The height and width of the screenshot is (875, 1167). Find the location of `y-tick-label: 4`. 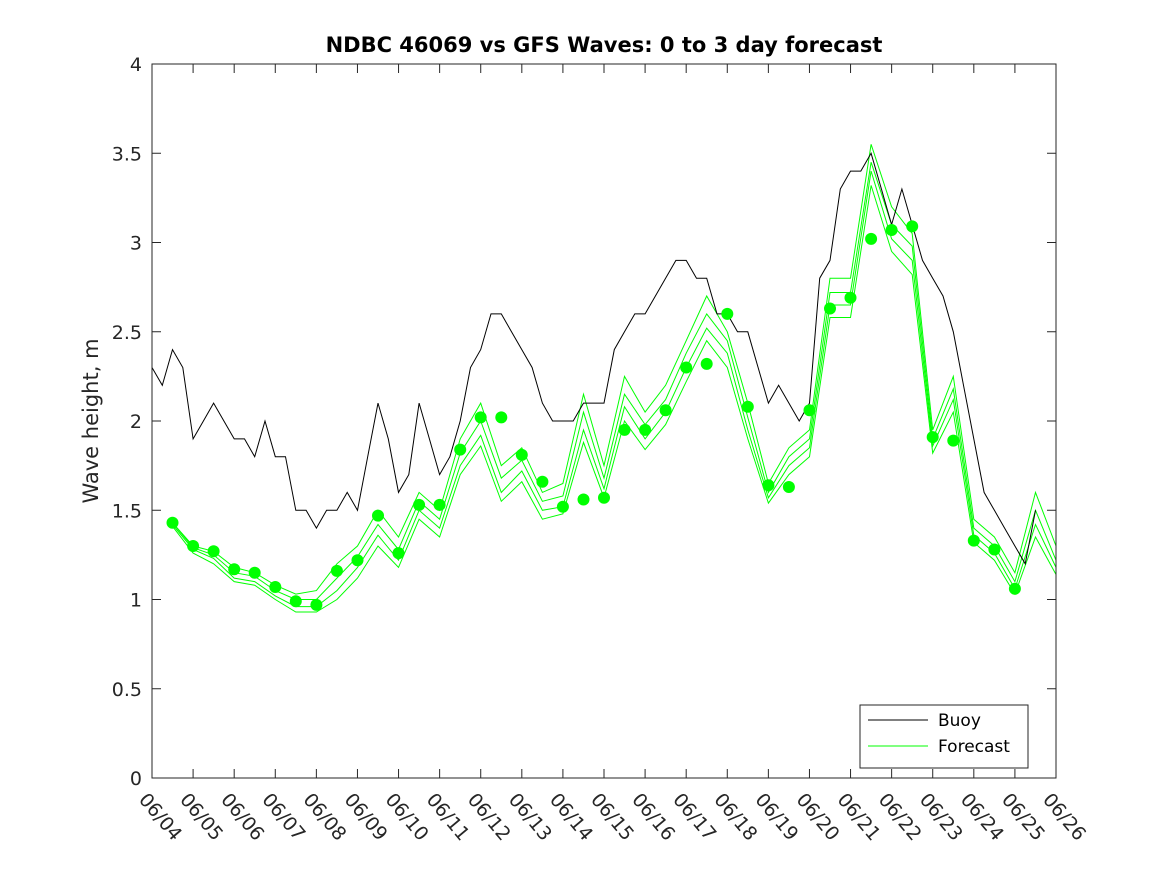

y-tick-label: 4 is located at coordinates (136, 65).